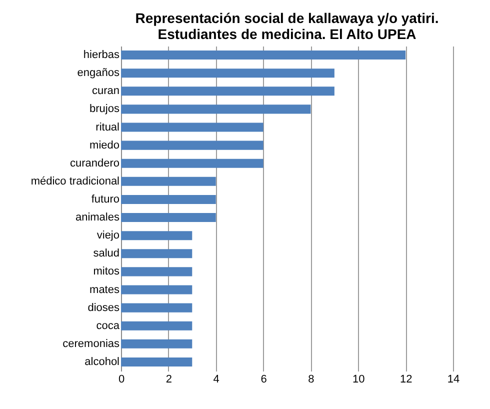  Describe the element at coordinates (105, 199) in the screenshot. I see `y-tick-label: futuro` at that location.